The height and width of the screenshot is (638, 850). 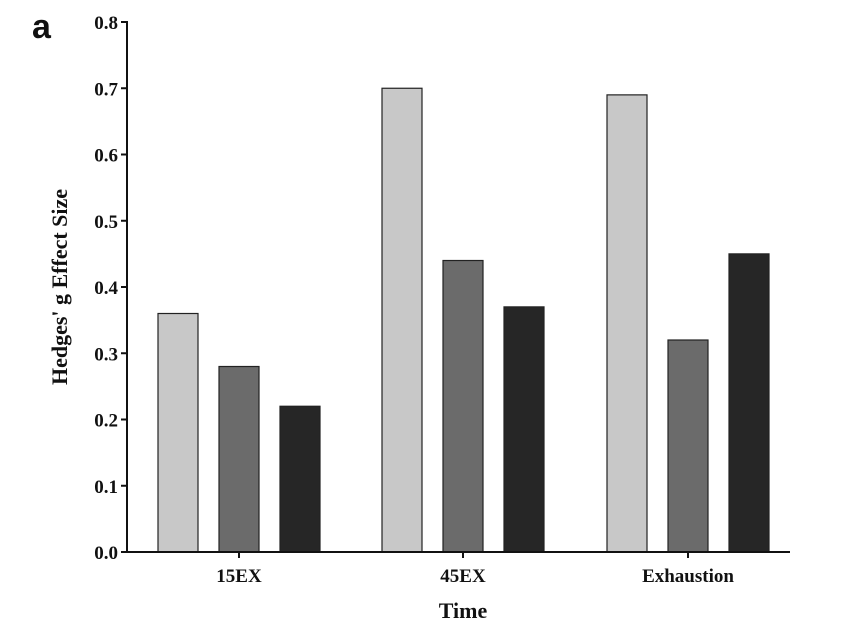 I want to click on panel-label: a, so click(x=42, y=27).